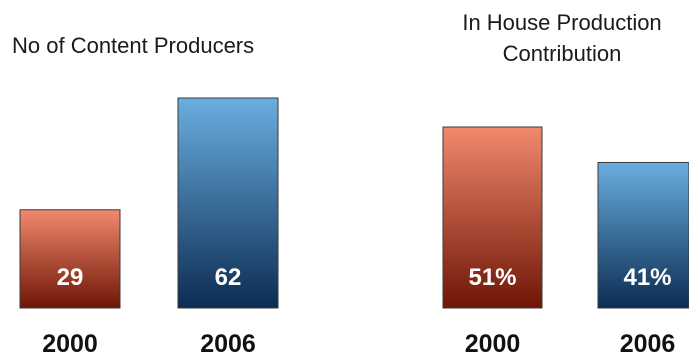  I want to click on chart-title-line-2: Contribution, so click(562, 53).